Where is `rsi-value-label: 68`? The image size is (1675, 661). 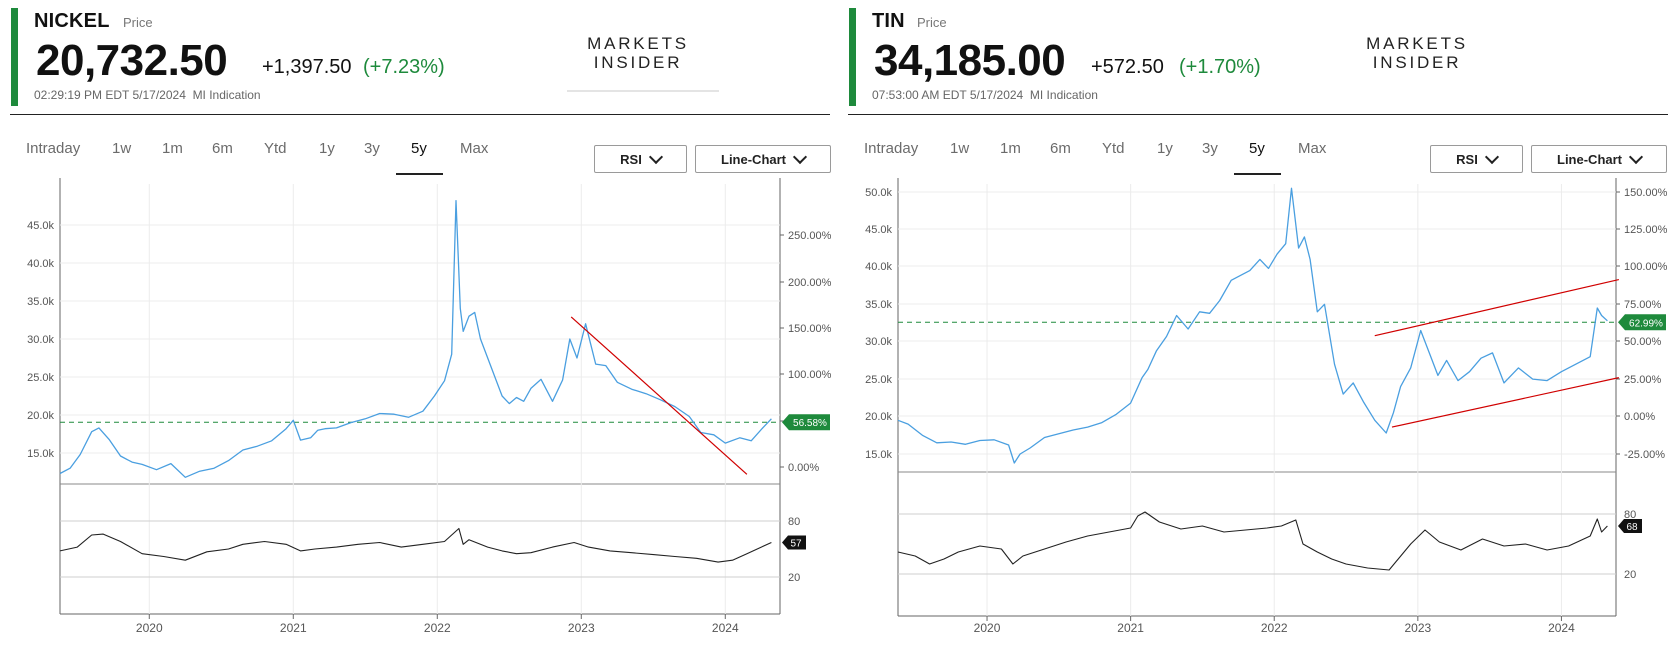 rsi-value-label: 68 is located at coordinates (1632, 527).